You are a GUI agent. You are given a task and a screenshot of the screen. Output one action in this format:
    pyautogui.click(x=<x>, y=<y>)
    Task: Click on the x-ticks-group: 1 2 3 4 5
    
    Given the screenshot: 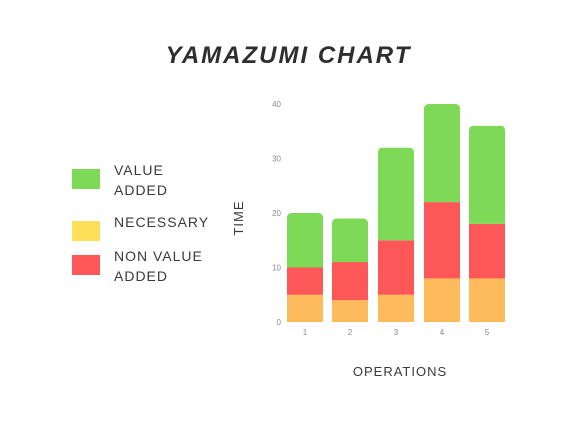 What is the action you would take?
    pyautogui.click(x=396, y=332)
    